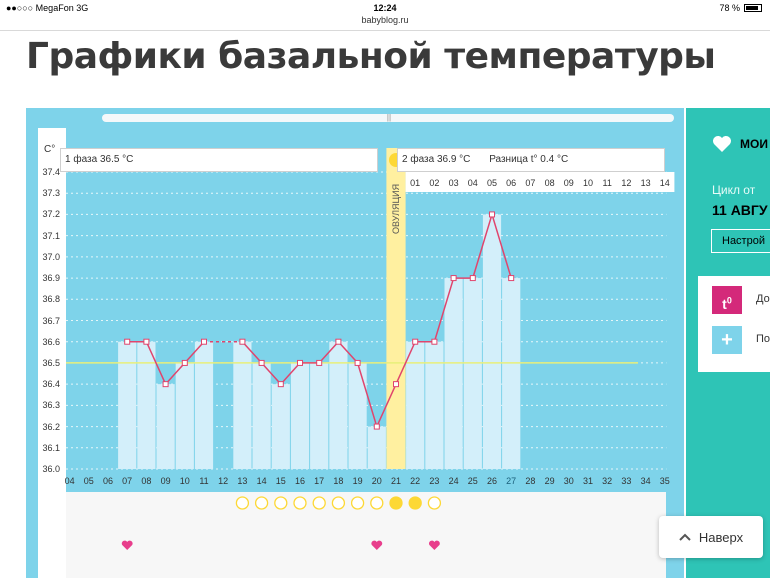 The width and height of the screenshot is (770, 578). Describe the element at coordinates (472, 481) in the screenshot. I see `x-tick-label: 25` at that location.